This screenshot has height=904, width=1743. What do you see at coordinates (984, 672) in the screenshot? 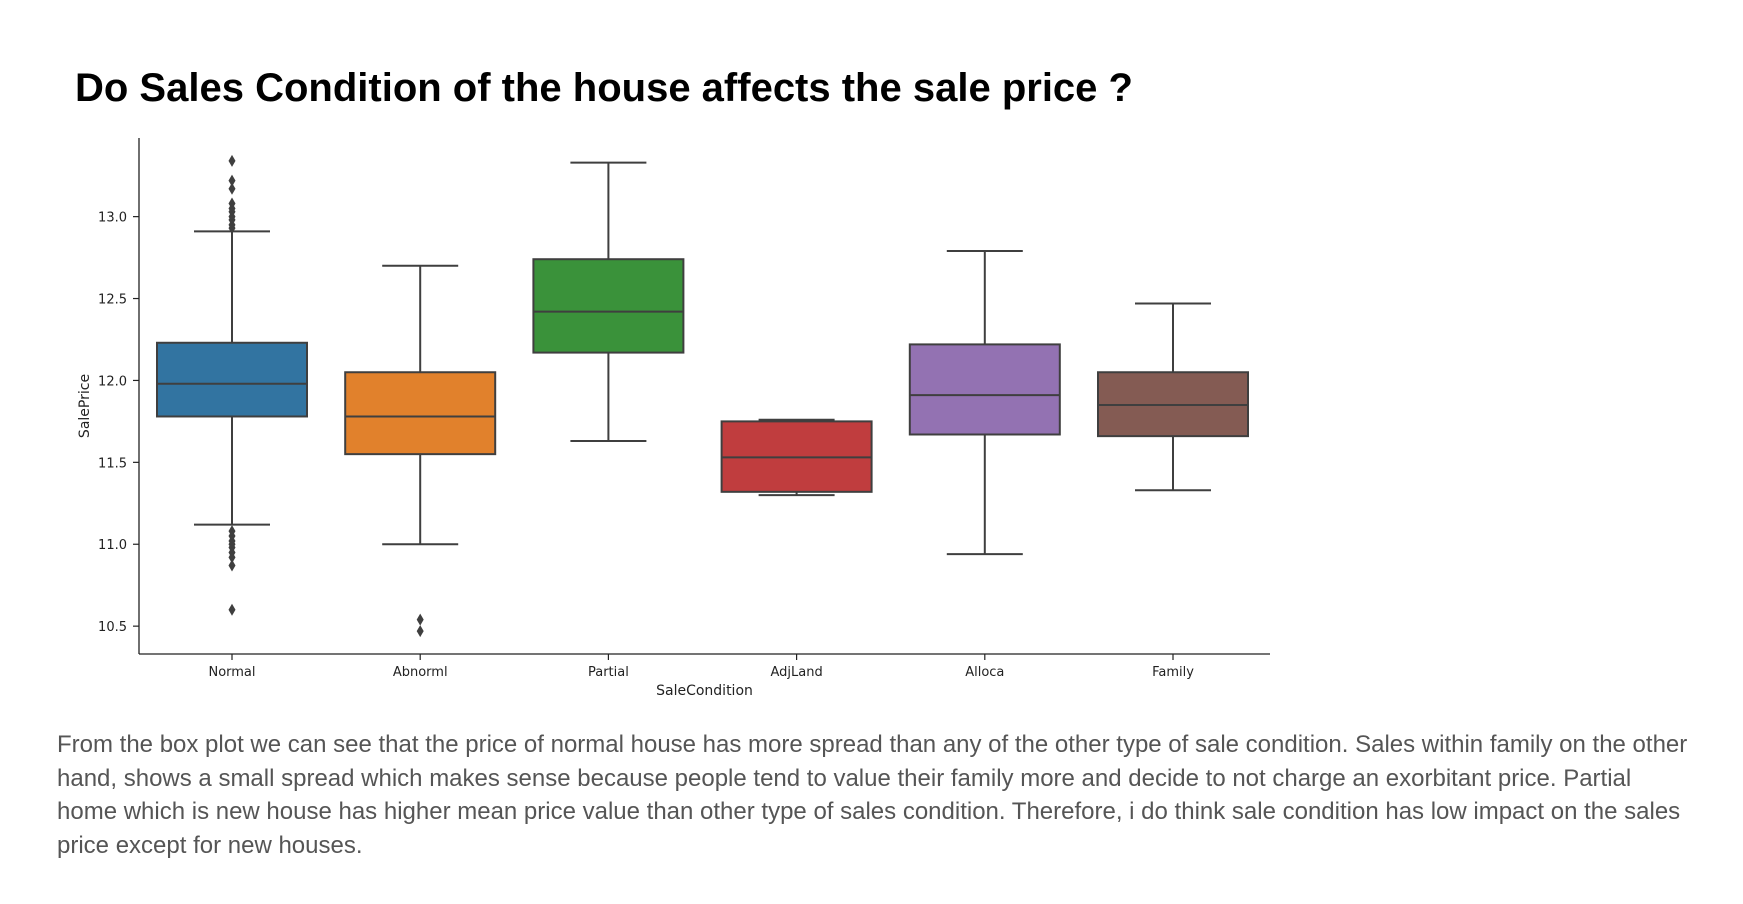
I see `x-tick-label: Alloca` at bounding box center [984, 672].